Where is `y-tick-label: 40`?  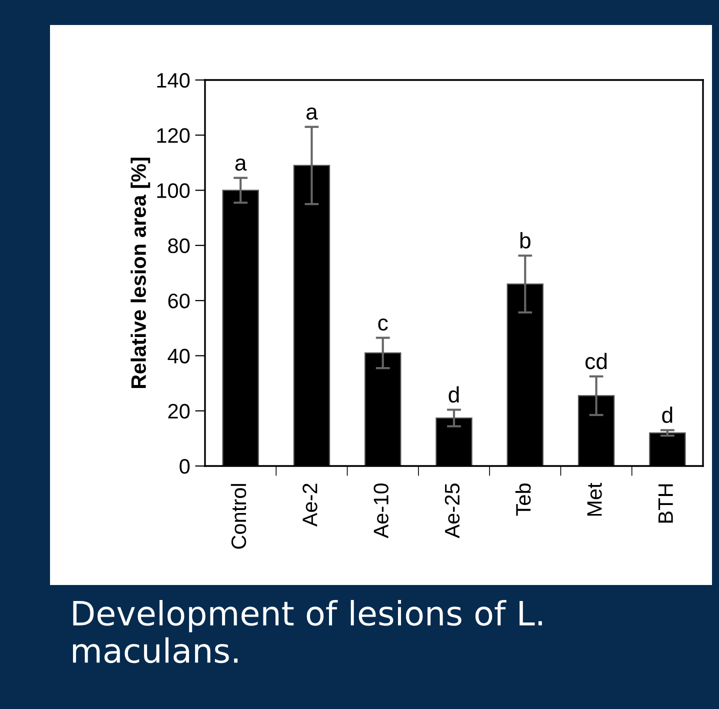 y-tick-label: 40 is located at coordinates (179, 356).